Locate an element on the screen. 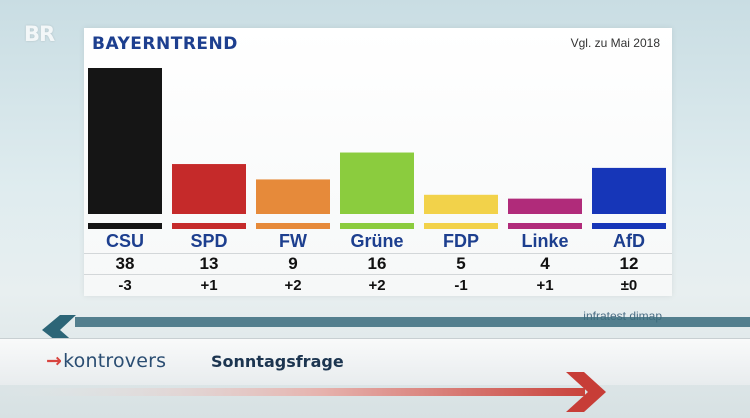 The image size is (750, 418). change-label-csu: -3 is located at coordinates (124, 285).